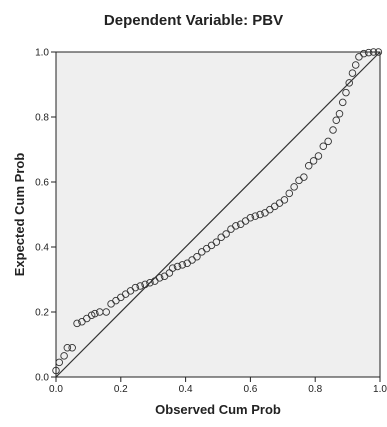  What do you see at coordinates (121, 389) in the screenshot?
I see `x-tick-label: 0.2` at bounding box center [121, 389].